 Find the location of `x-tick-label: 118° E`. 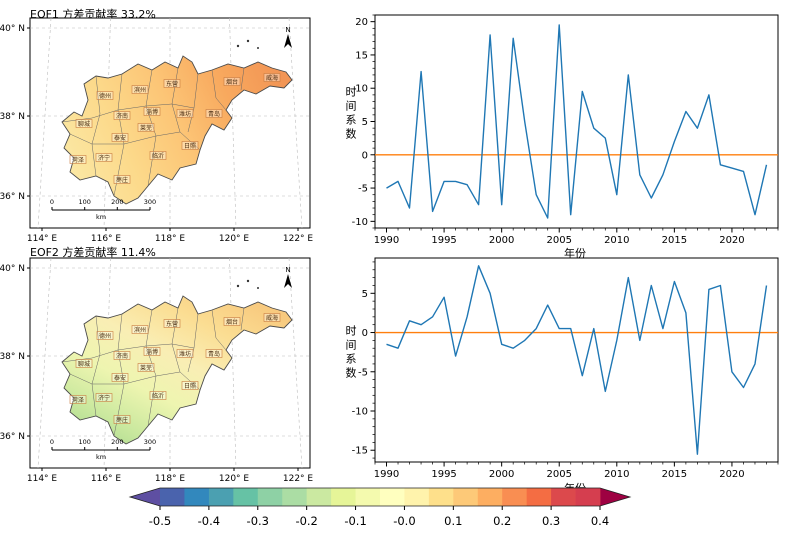

x-tick-label: 118° E is located at coordinates (170, 239).